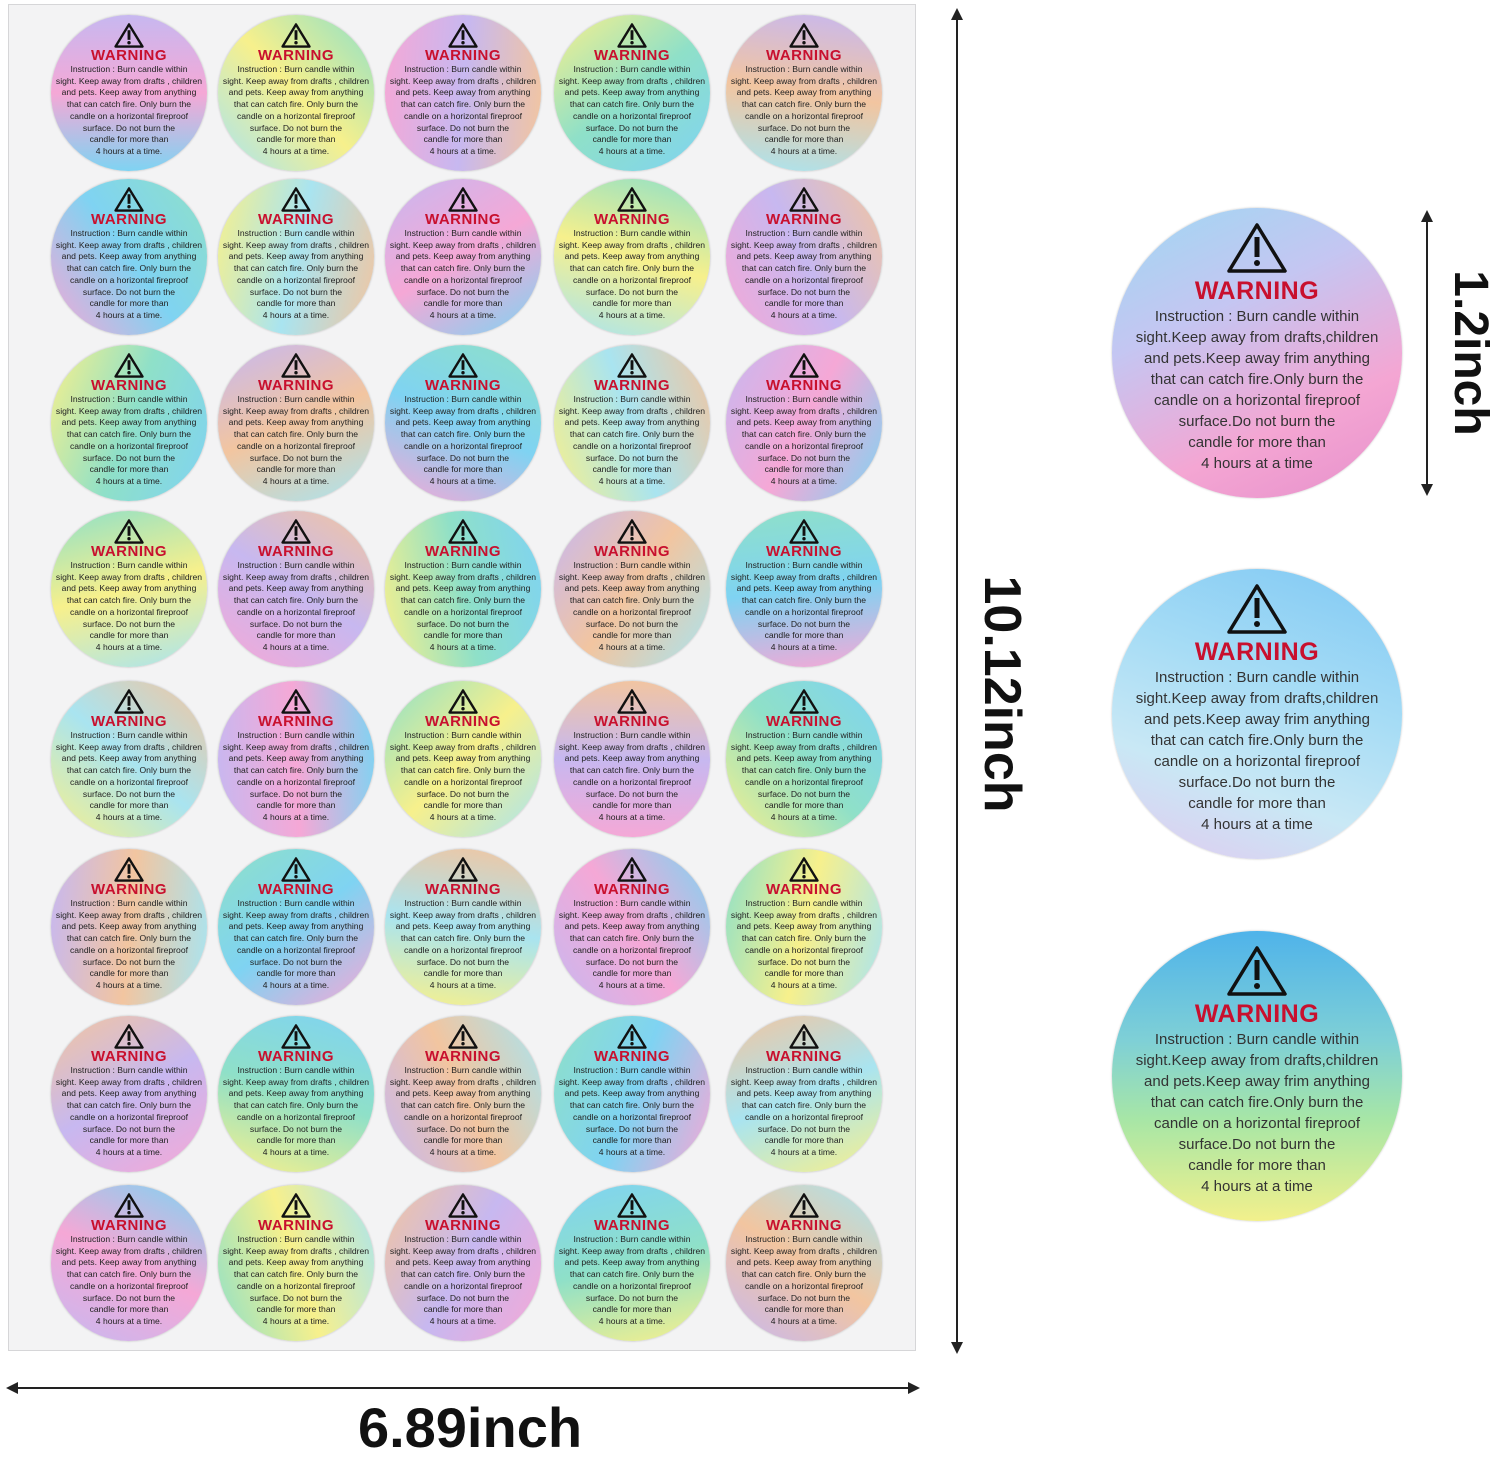  Describe the element at coordinates (470, 1427) in the screenshot. I see `width-dimension-label: 6.89inch` at that location.